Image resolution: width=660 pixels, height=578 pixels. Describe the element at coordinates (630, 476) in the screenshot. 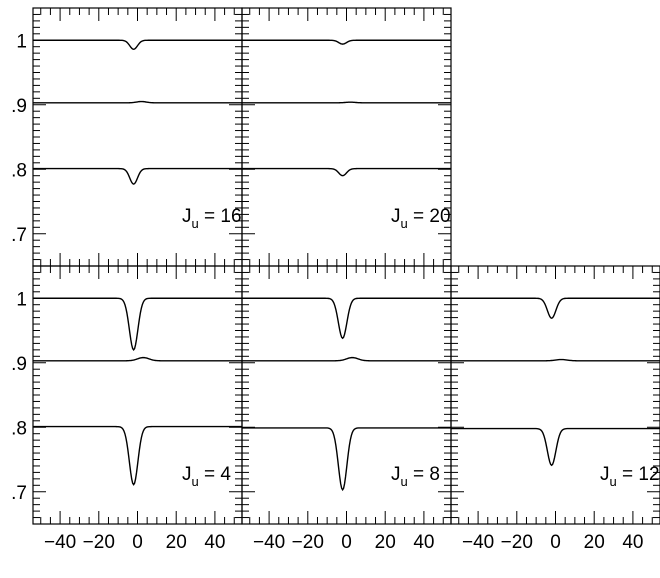

I see `panel-label: Ju = 12` at that location.